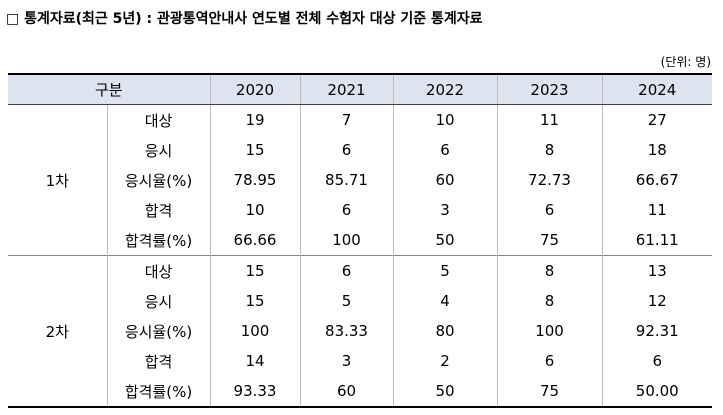 Image resolution: width=723 pixels, height=415 pixels. What do you see at coordinates (657, 392) in the screenshot?
I see `cell: 50.00` at bounding box center [657, 392].